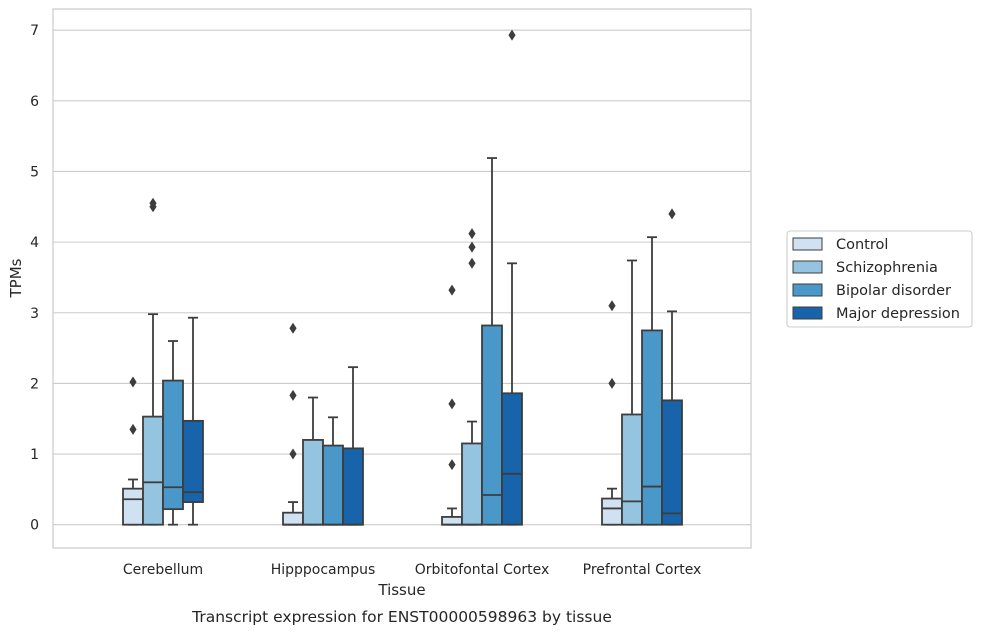 The height and width of the screenshot is (634, 983). What do you see at coordinates (482, 570) in the screenshot?
I see `x-tick-label: Orbitofontal Cortex` at bounding box center [482, 570].